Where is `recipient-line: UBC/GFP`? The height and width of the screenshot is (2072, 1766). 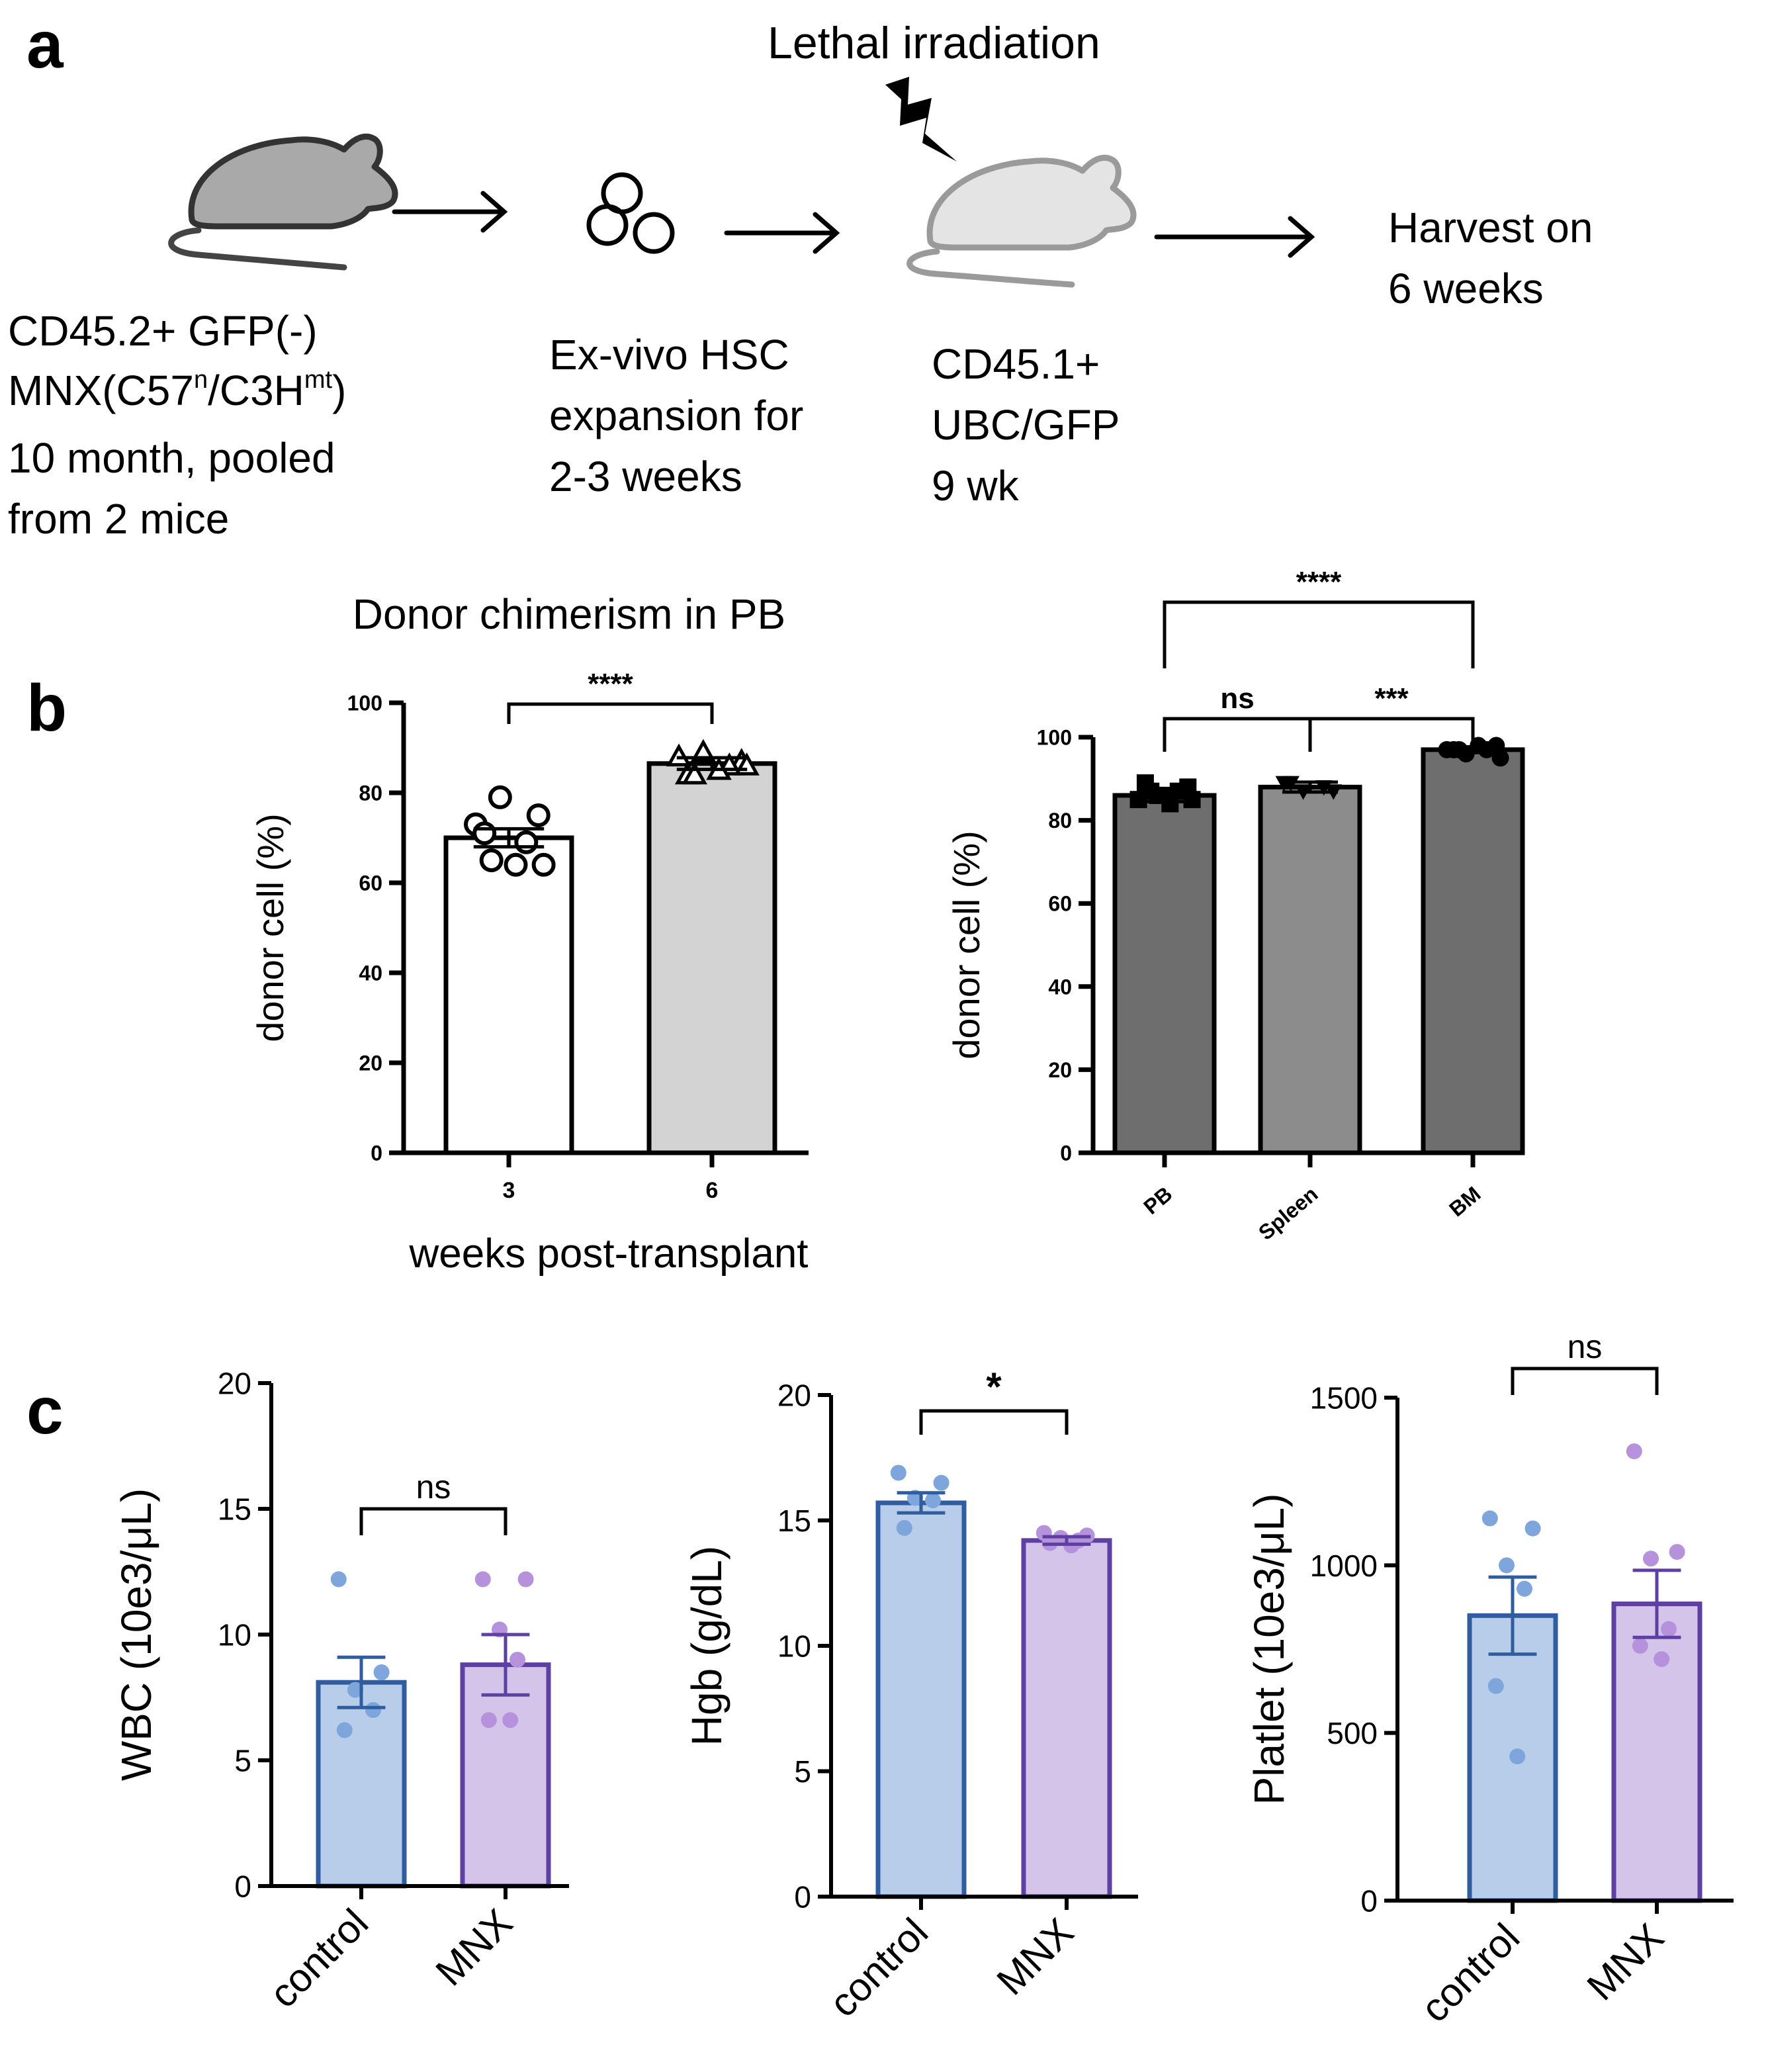
recipient-line: UBC/GFP is located at coordinates (1026, 425).